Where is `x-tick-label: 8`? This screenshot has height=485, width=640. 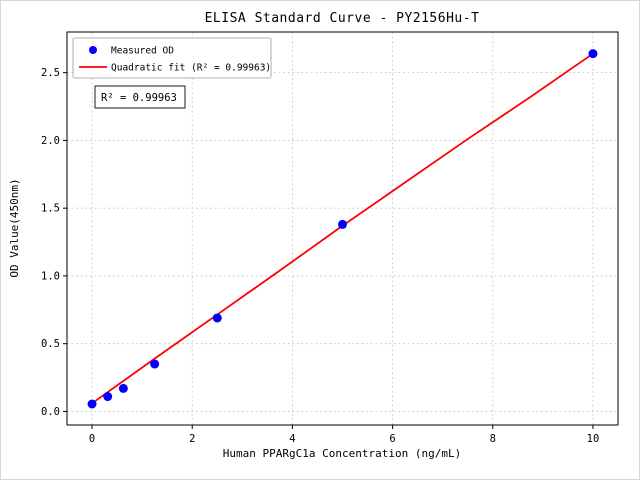 x-tick-label: 8 is located at coordinates (493, 439).